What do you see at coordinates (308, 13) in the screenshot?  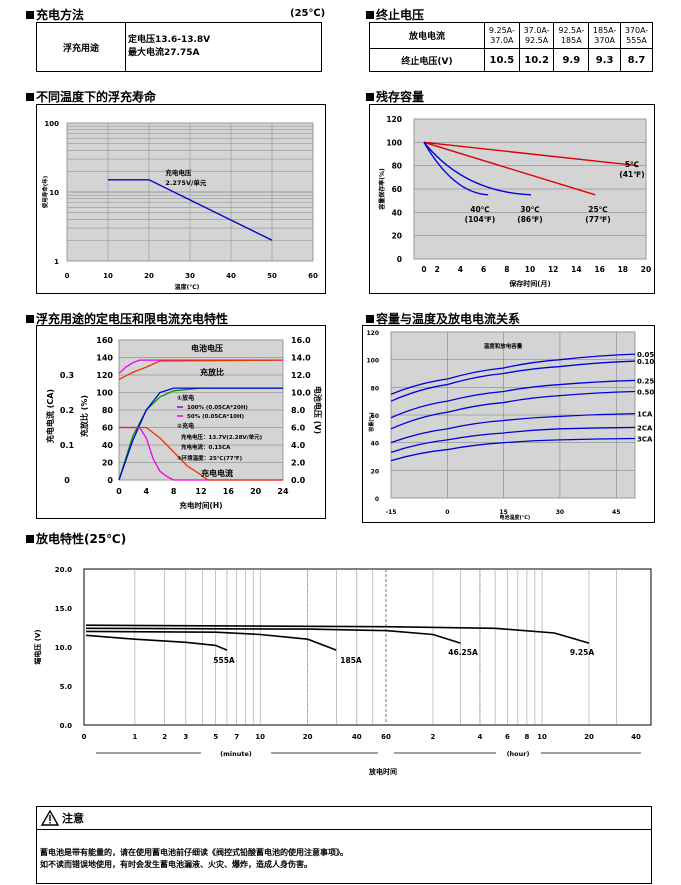 I see `charge-temp: (25℃)` at bounding box center [308, 13].